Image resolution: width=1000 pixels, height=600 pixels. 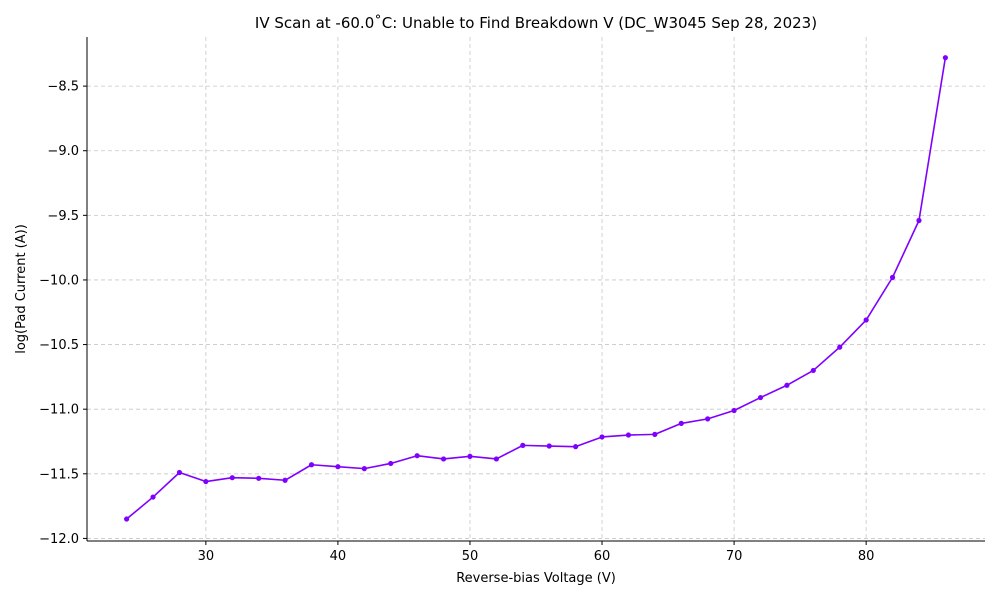 What do you see at coordinates (59, 474) in the screenshot?
I see `y-tick-label: −11.5` at bounding box center [59, 474].